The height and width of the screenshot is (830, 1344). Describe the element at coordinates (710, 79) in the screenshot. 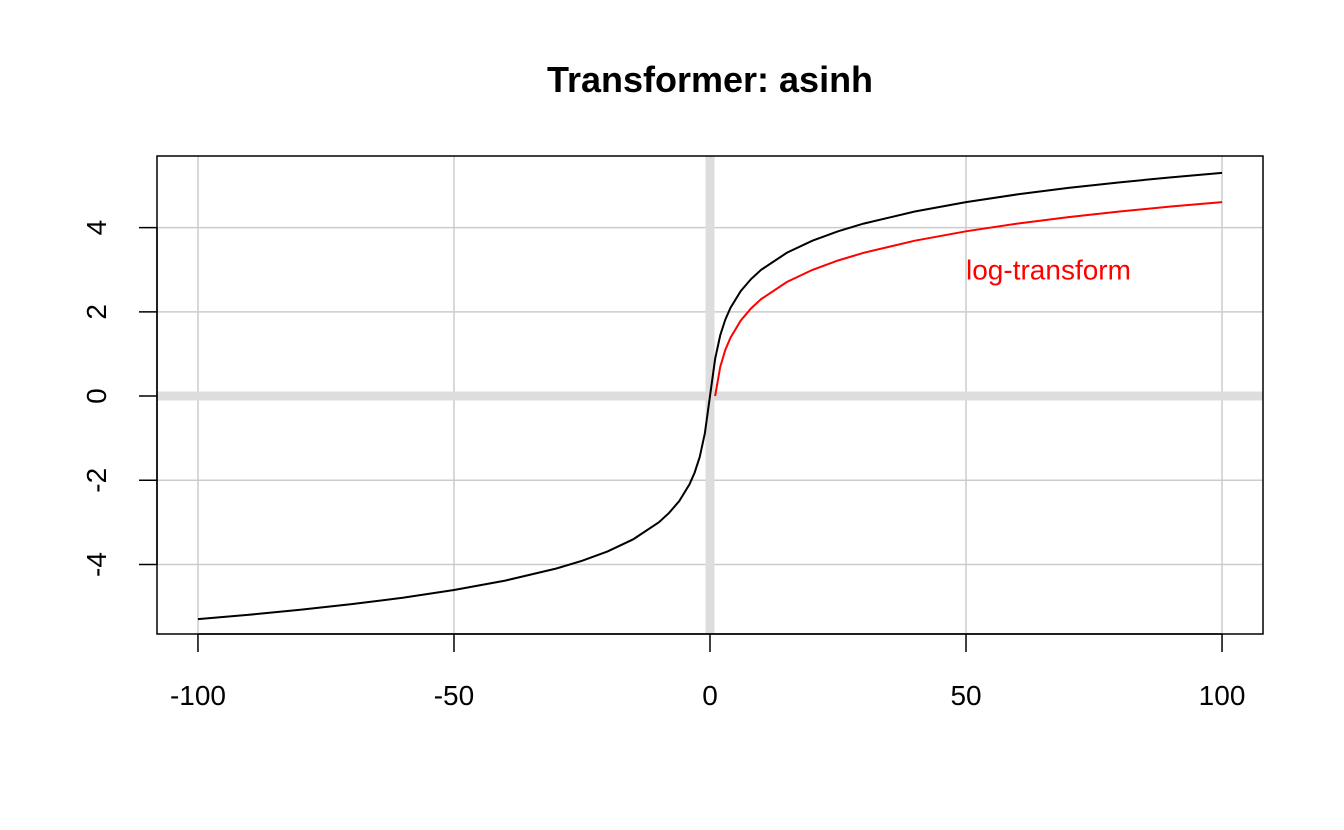

I see `chart-title: Transformer: asinh` at that location.